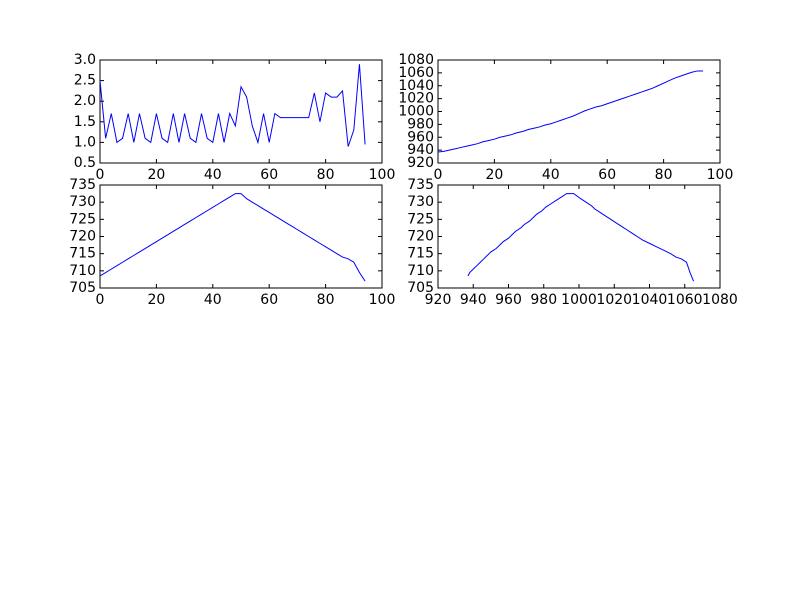  I want to click on y-tick-label: 960, so click(420, 137).